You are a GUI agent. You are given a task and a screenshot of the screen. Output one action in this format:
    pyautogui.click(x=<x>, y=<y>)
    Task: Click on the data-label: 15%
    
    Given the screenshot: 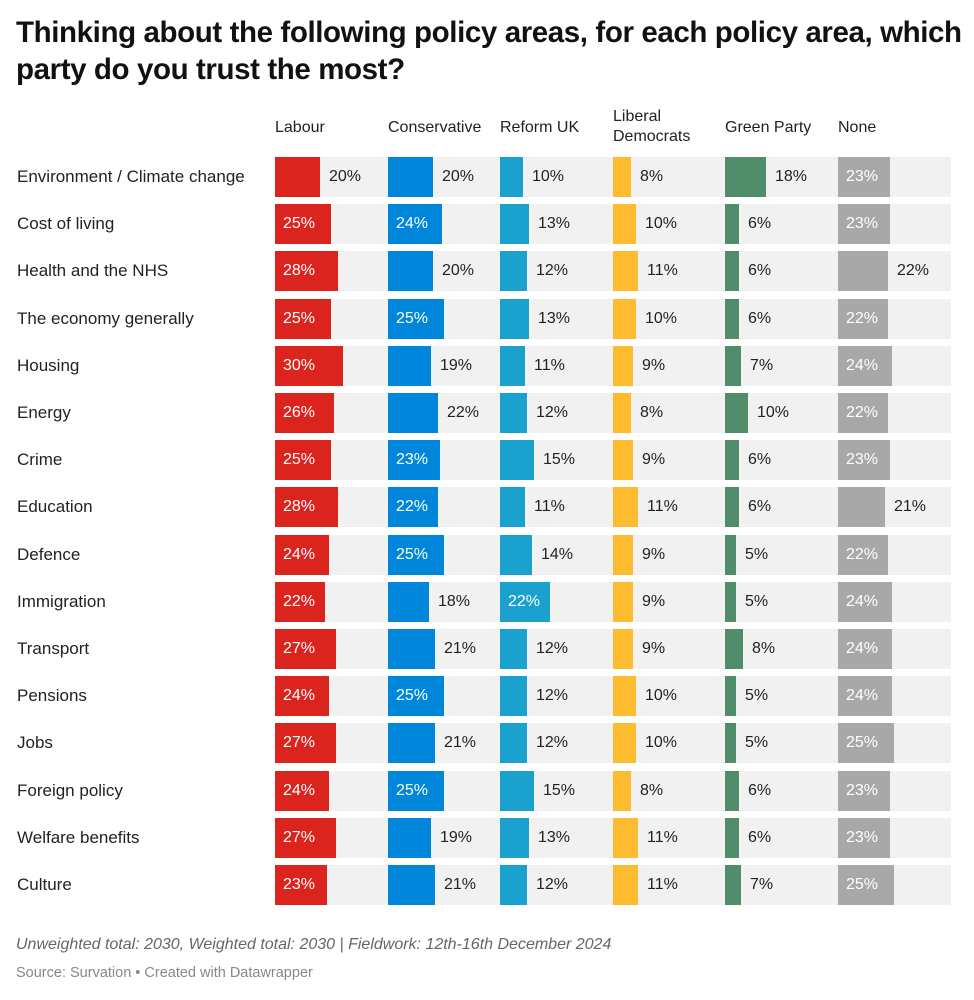 What is the action you would take?
    pyautogui.click(x=559, y=790)
    